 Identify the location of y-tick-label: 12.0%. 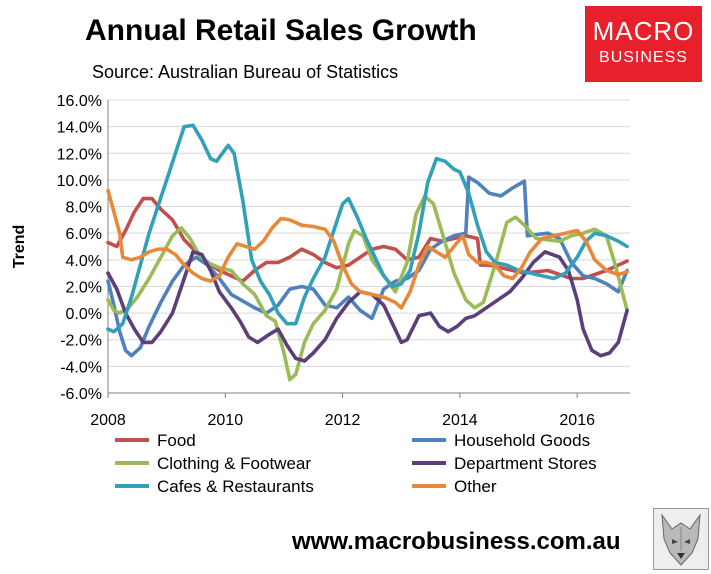
(79, 154).